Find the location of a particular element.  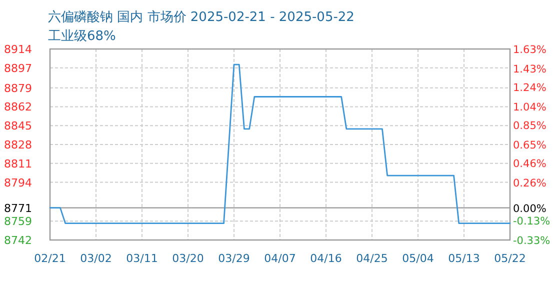

title: 六偏磷酸钠 国内 市场价 2025-02-21 - 2025-05-22 is located at coordinates (201, 17).